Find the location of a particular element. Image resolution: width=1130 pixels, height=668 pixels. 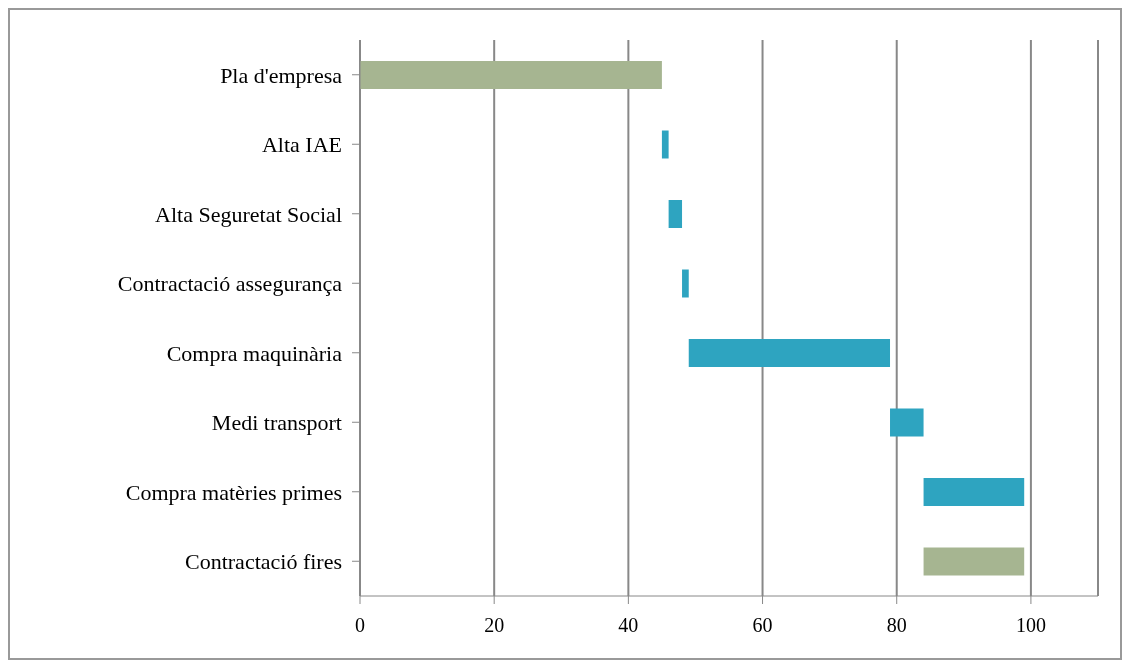

y-tick-label: Compra matèries primes is located at coordinates (233, 492).